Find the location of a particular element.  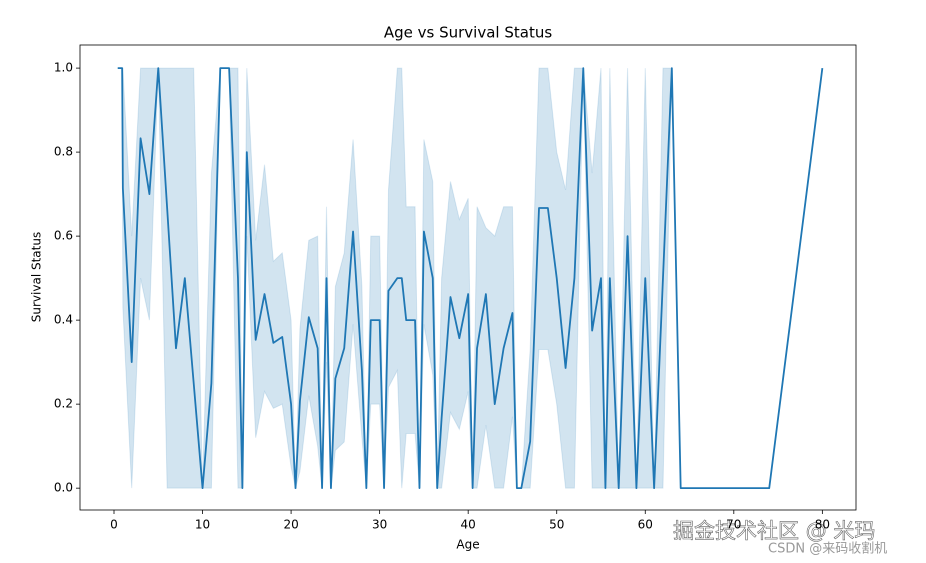

x-tick-label: 40 is located at coordinates (468, 525).